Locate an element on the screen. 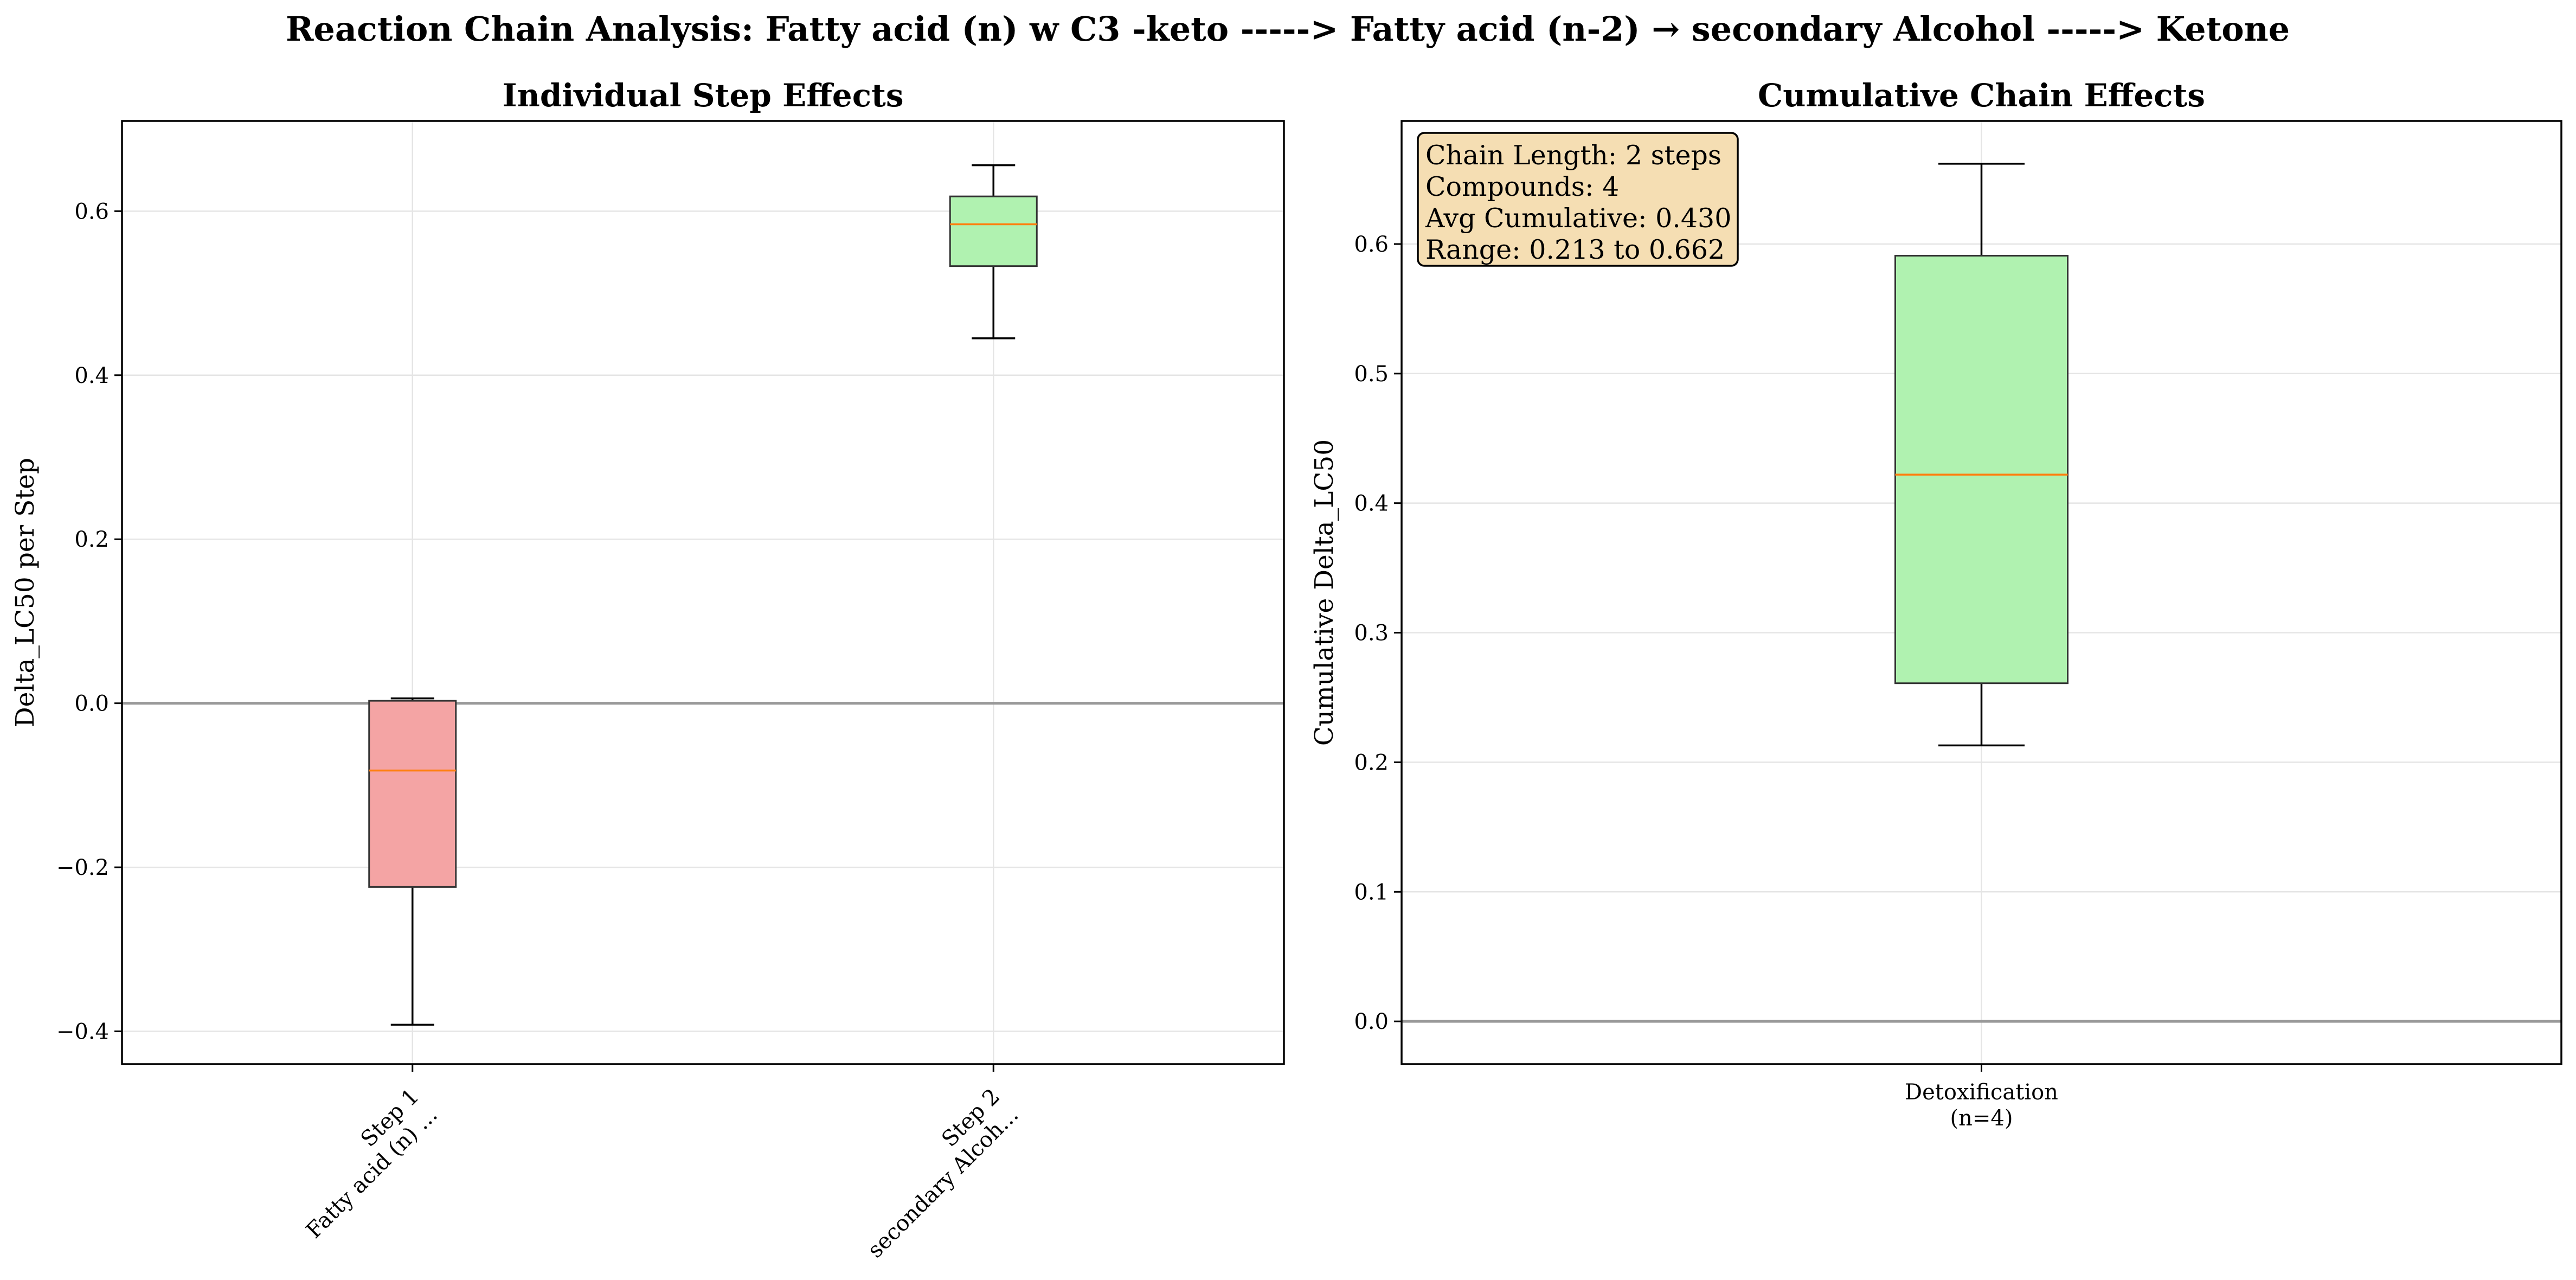 This screenshot has height=1280, width=2576. x-tick-label: Detoxification is located at coordinates (1981, 1092).